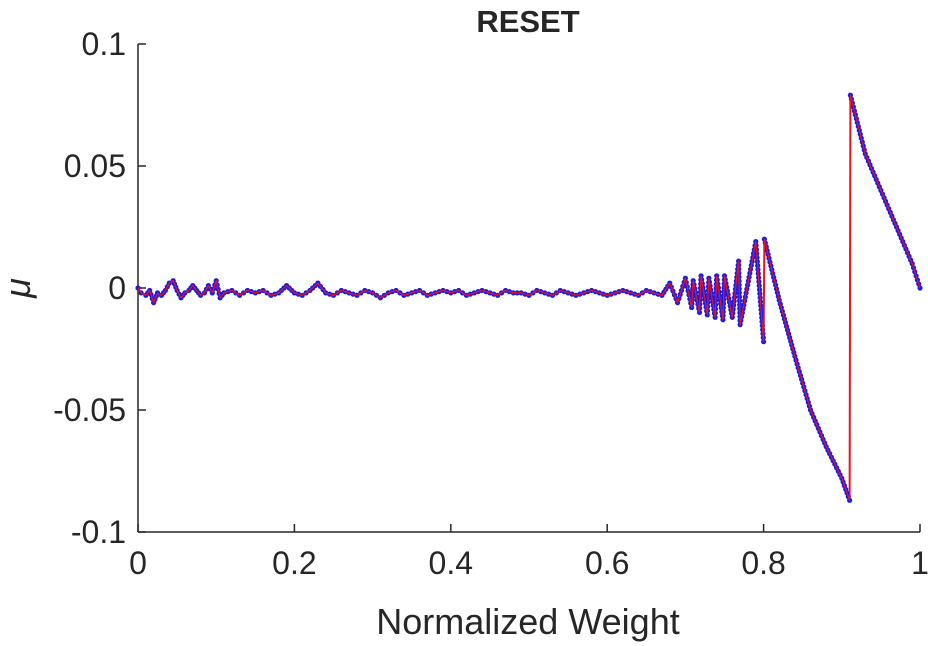 This screenshot has width=928, height=646. I want to click on y-axis-label: μ, so click(19, 288).